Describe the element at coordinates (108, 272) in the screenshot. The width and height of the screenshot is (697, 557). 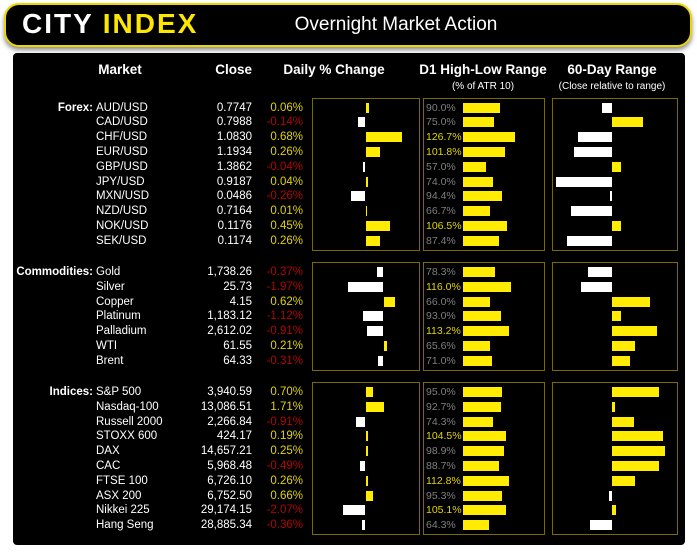
I see `market-label: Gold` at that location.